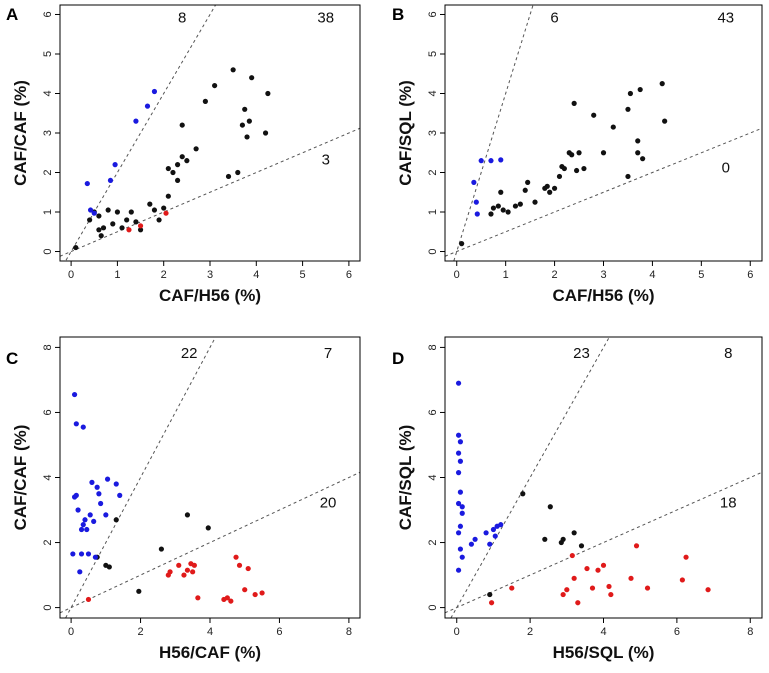  I want to click on region-count: 38, so click(325, 17).